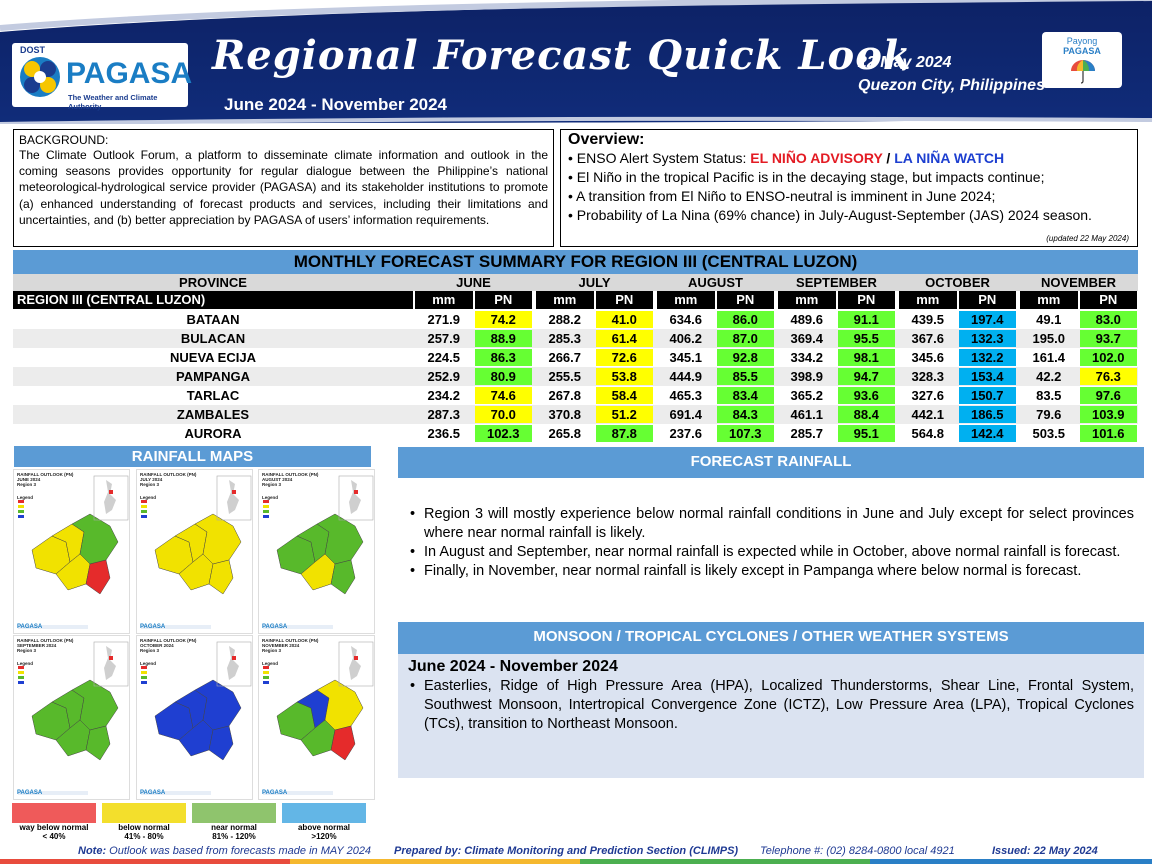 The height and width of the screenshot is (864, 1152). What do you see at coordinates (686, 414) in the screenshot?
I see `rainfall-mm: 691.4` at bounding box center [686, 414].